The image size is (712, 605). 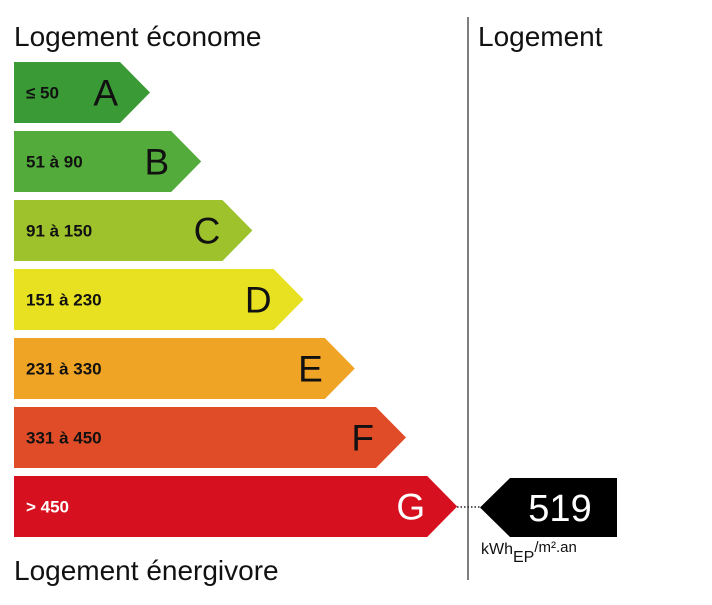 I want to click on class-letter: E, so click(x=310, y=369).